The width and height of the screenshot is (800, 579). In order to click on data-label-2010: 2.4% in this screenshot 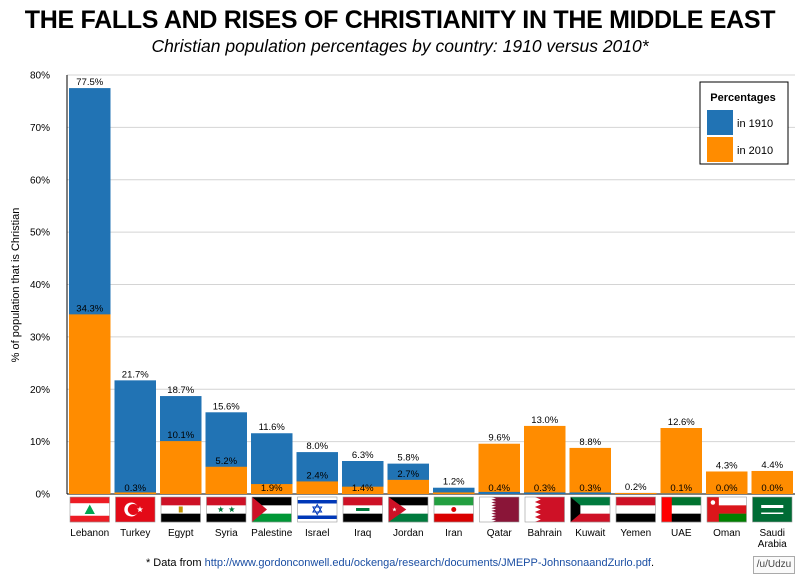, I will do `click(317, 475)`.